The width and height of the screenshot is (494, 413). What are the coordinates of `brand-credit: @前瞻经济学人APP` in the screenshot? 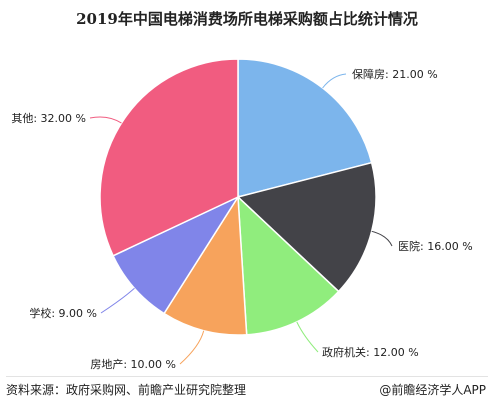 It's located at (432, 390).